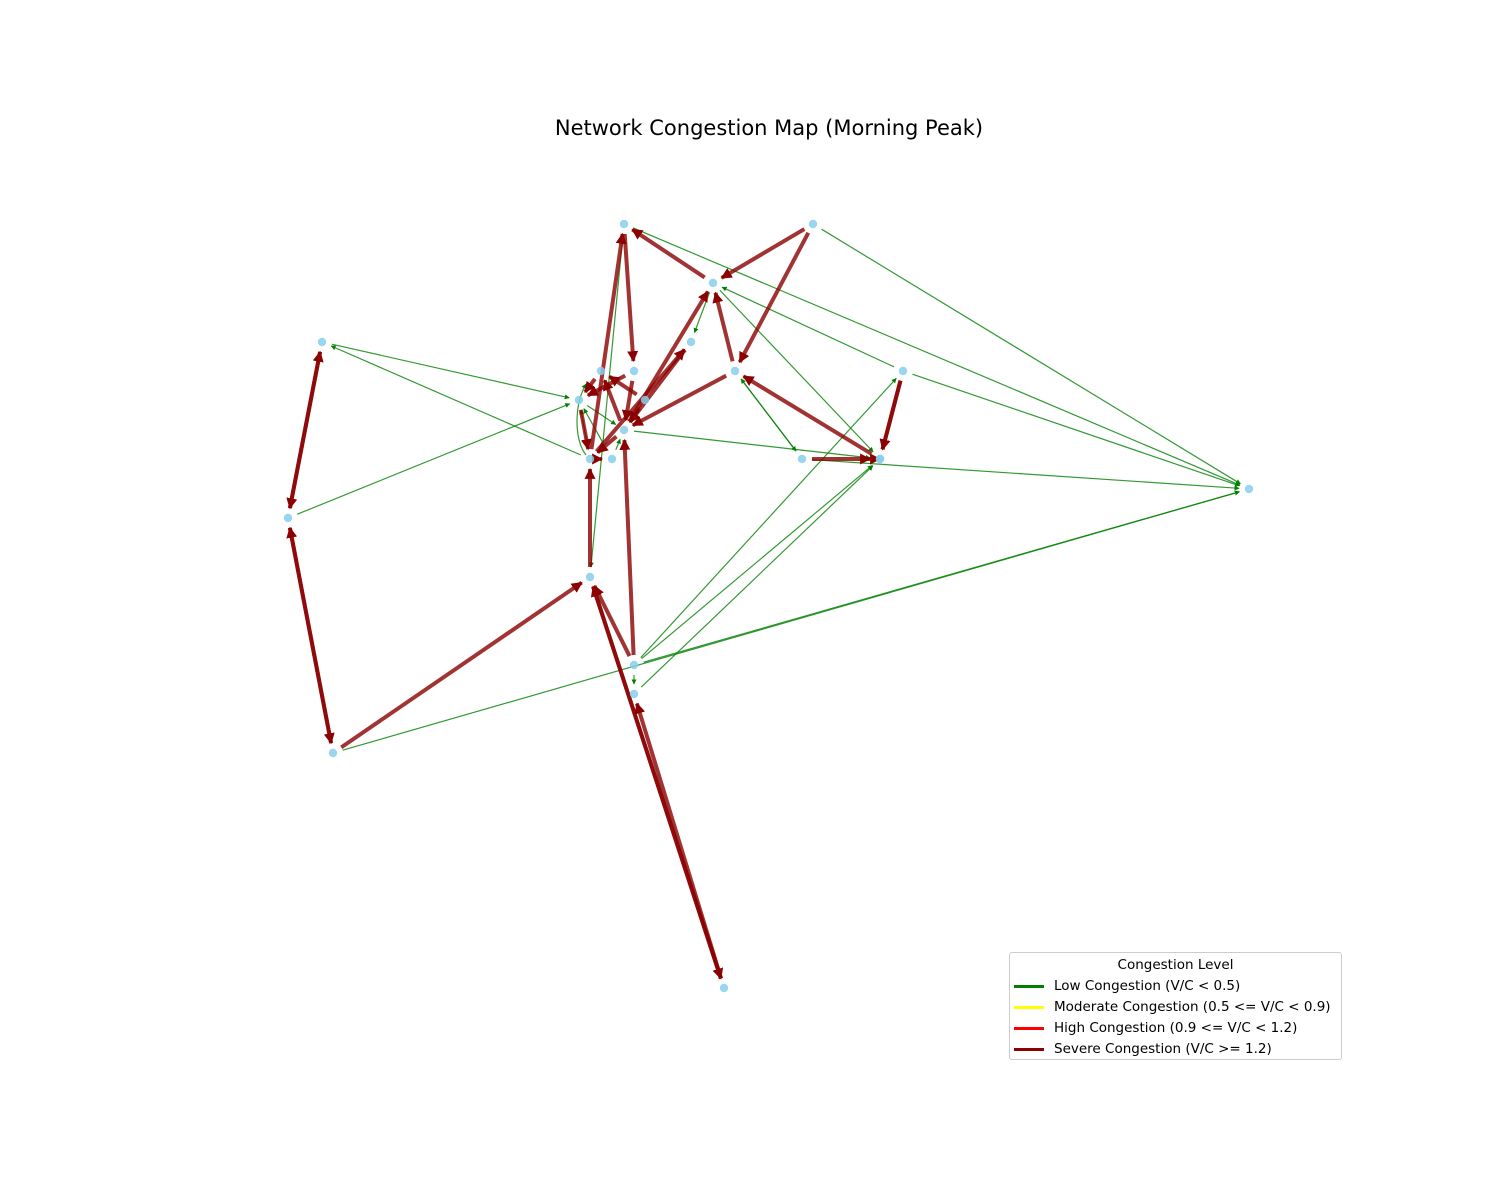 The height and width of the screenshot is (1200, 1500). I want to click on edge-N13-N4, so click(456, 400).